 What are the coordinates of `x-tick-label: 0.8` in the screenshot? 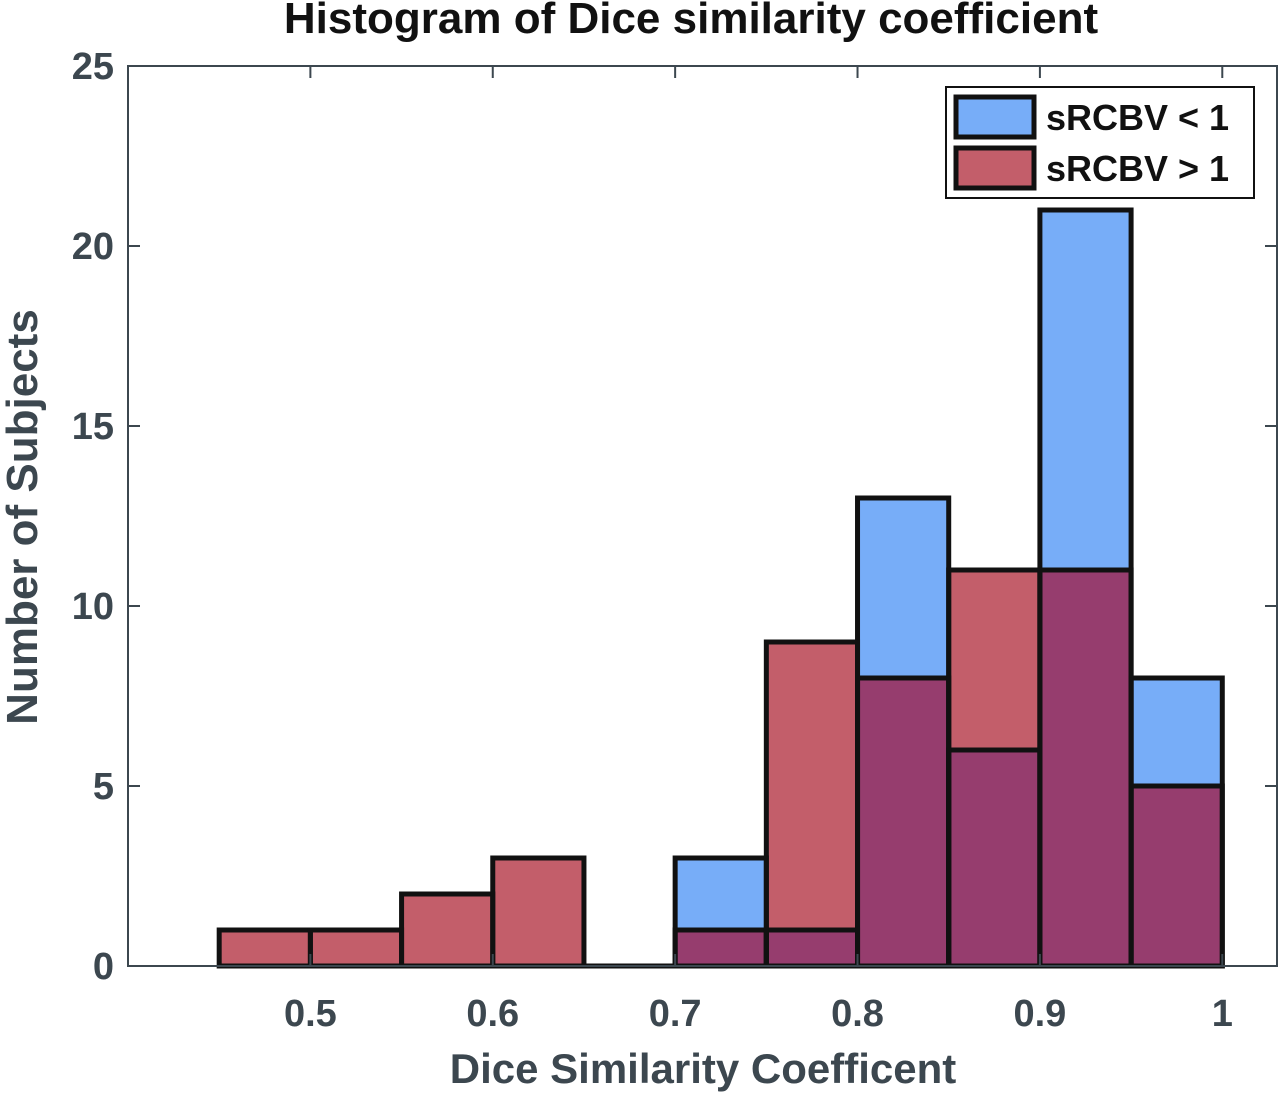 It's located at (857, 1014).